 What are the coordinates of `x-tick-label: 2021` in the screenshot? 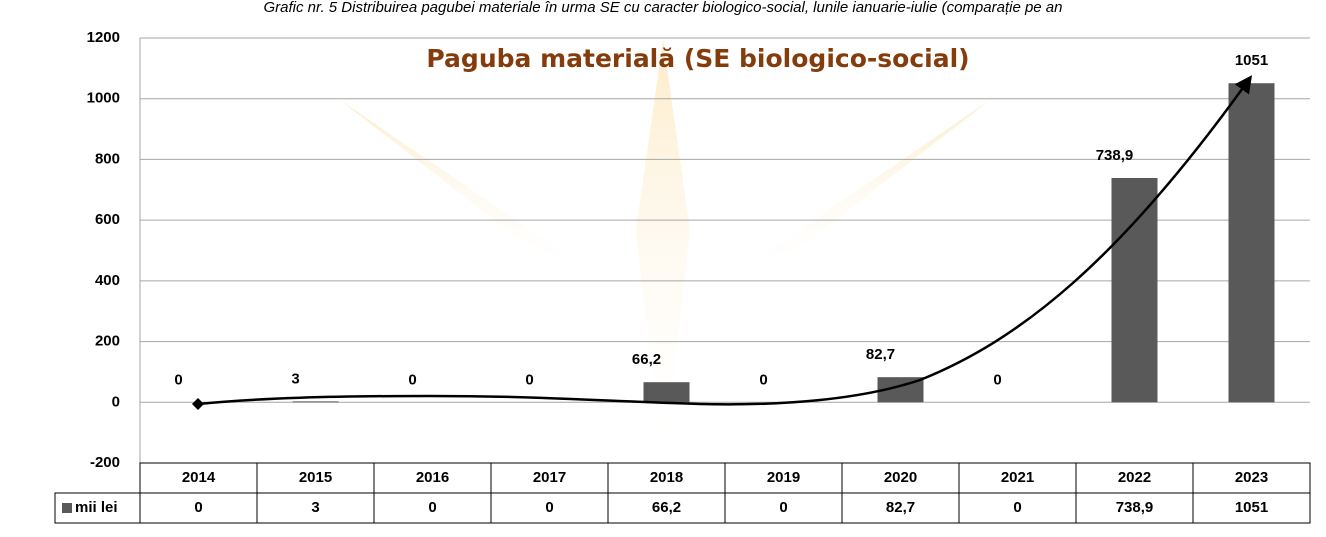 It's located at (1017, 477).